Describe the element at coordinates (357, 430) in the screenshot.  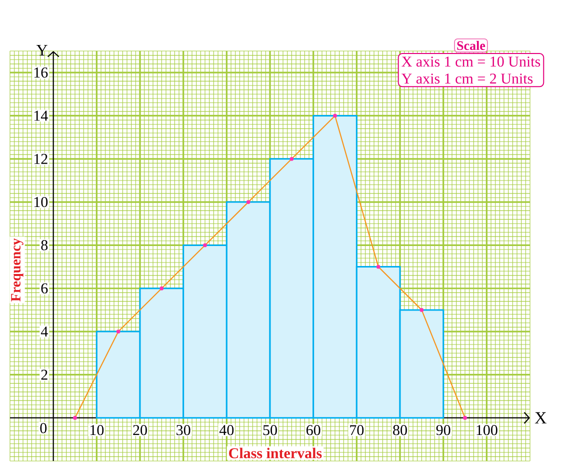
I see `x-tick-label: 70` at that location.